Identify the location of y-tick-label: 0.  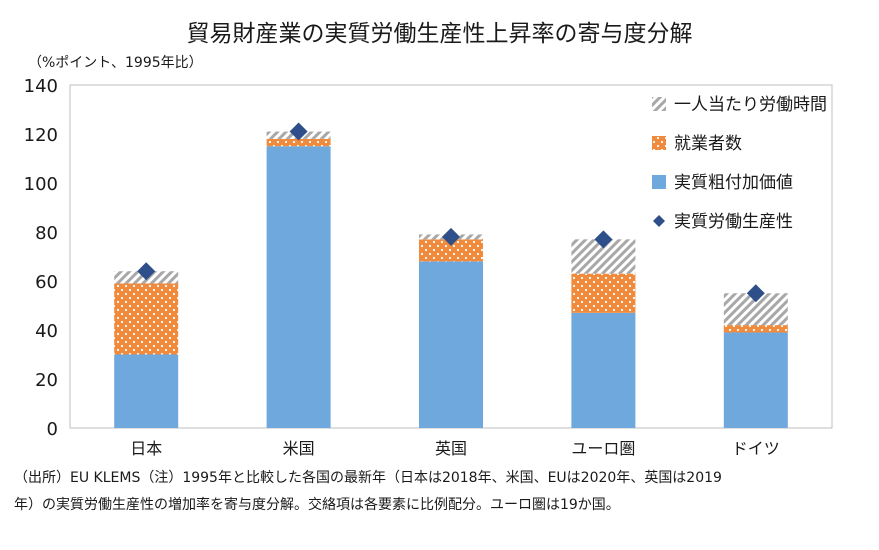
(52, 429).